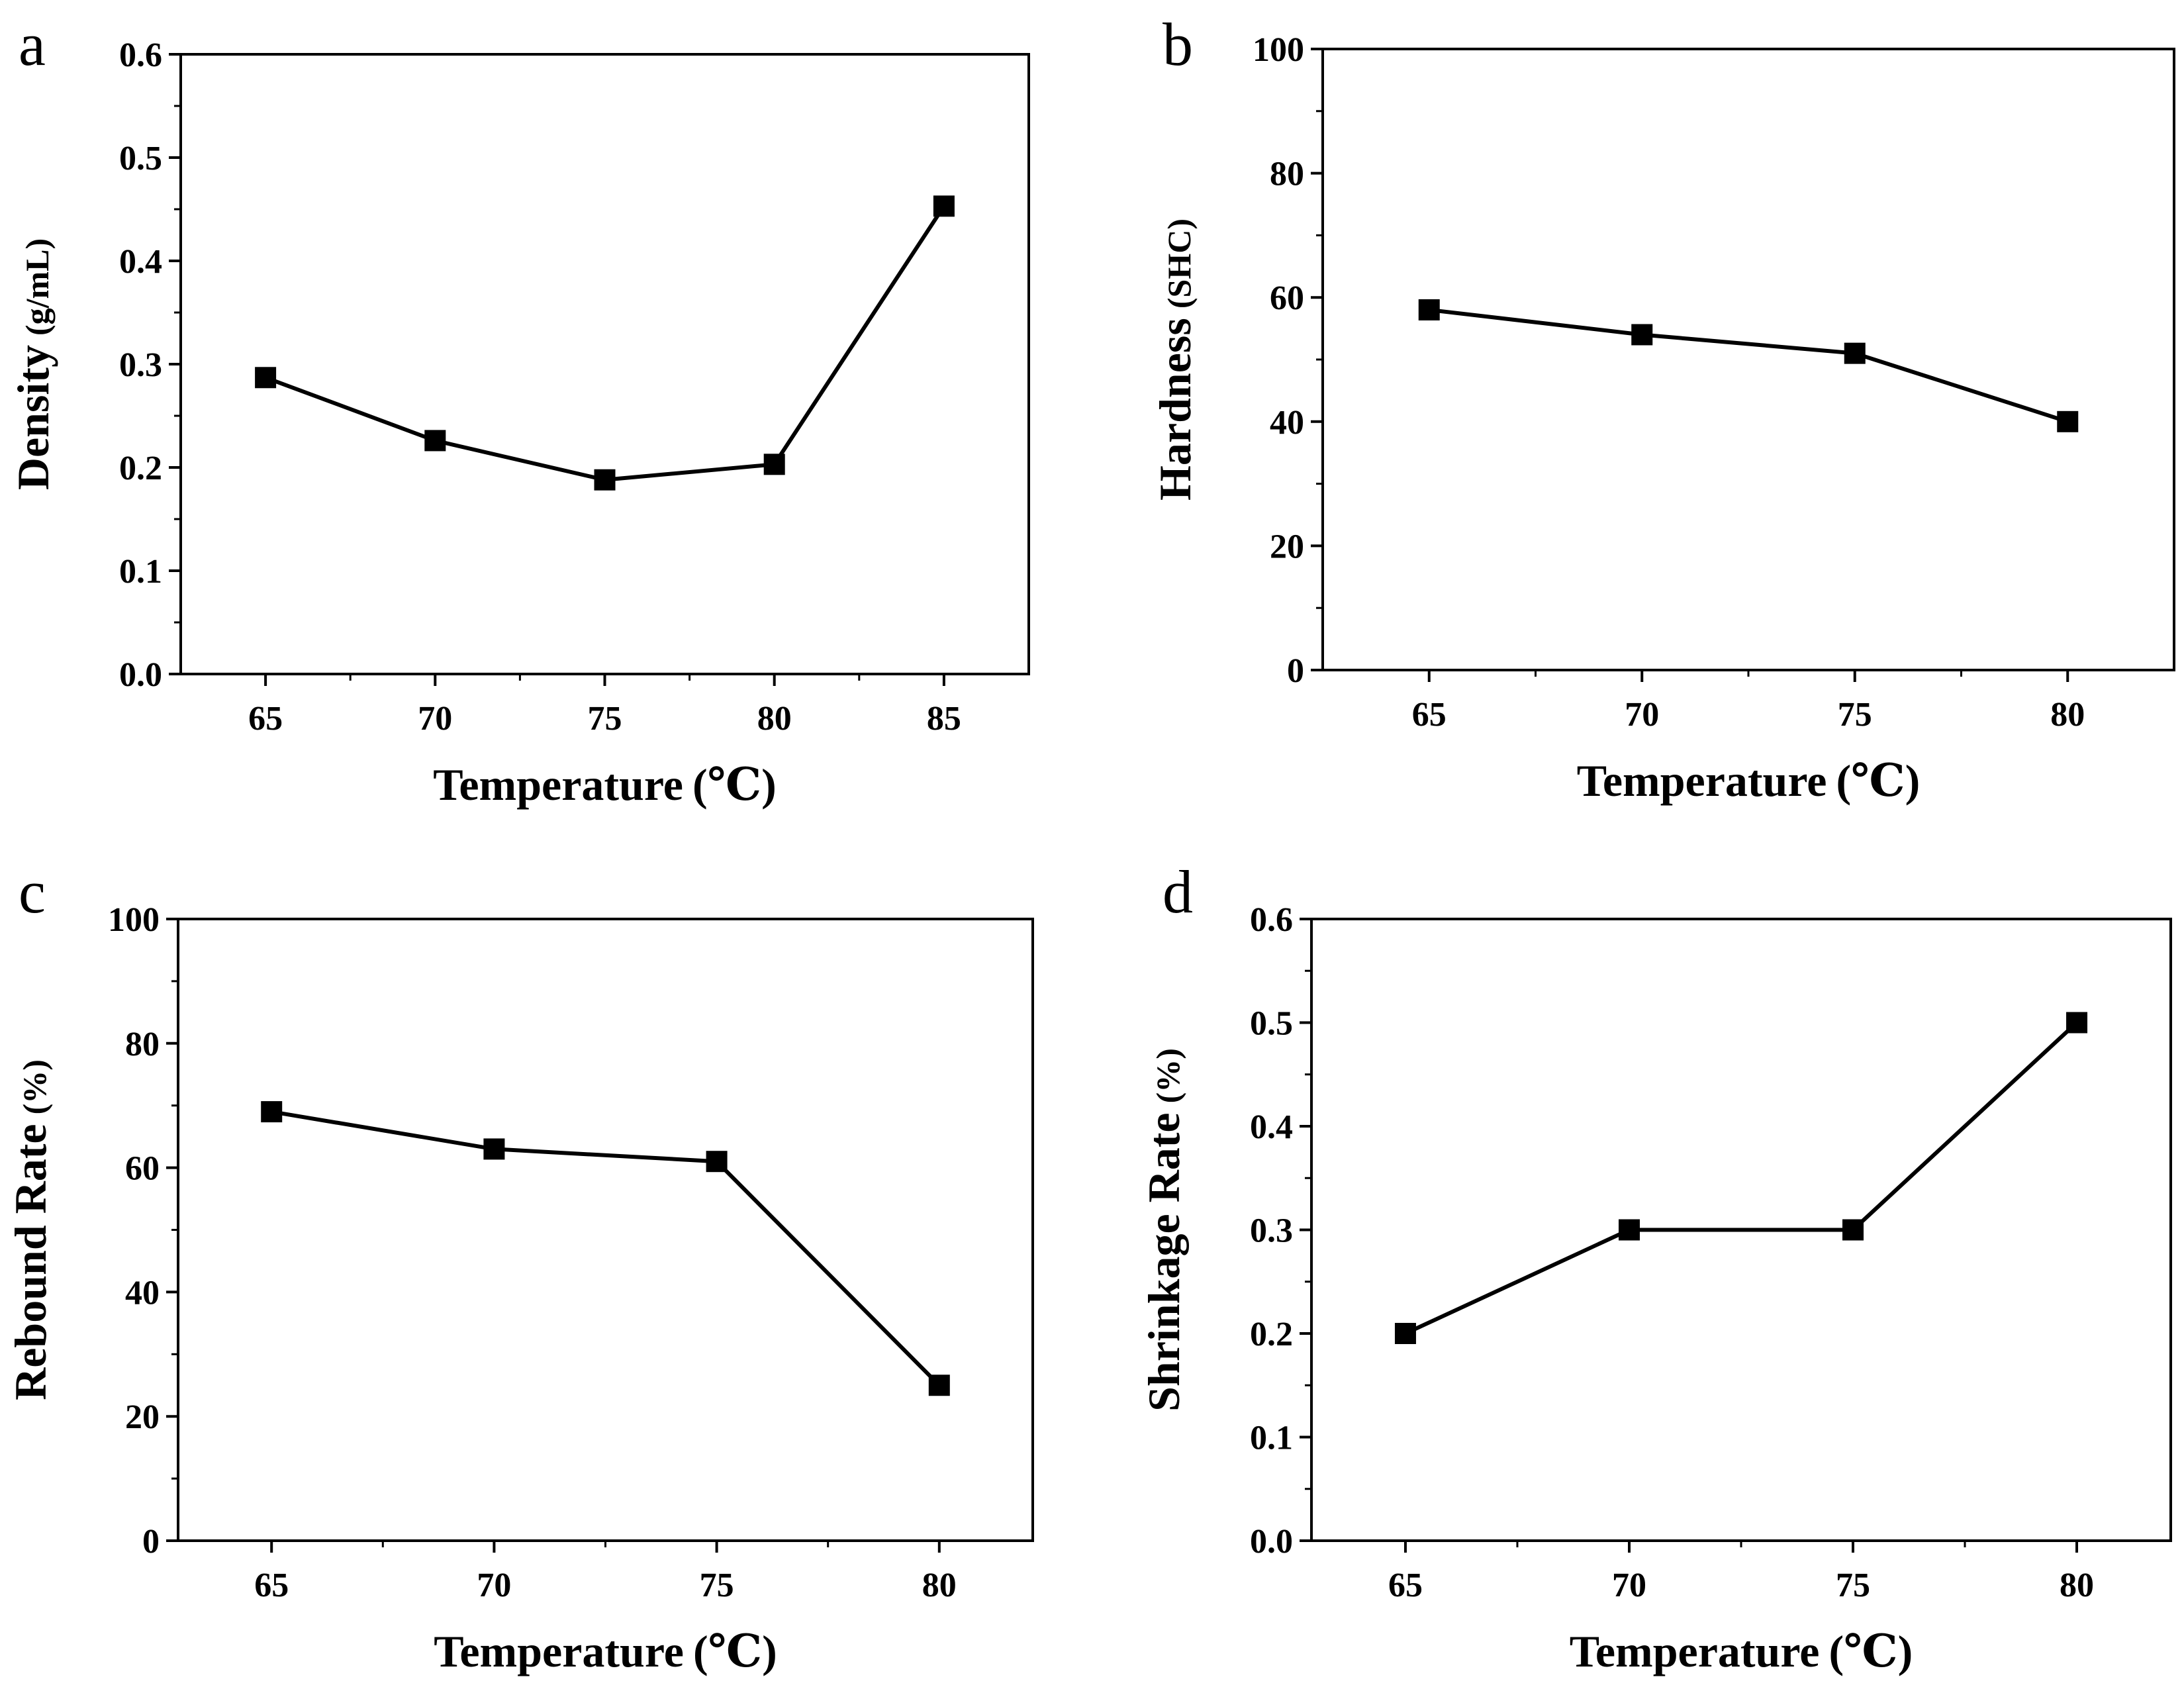 This screenshot has height=1693, width=2184. I want to click on y-axis-title: Hardness (SHC), so click(1175, 359).